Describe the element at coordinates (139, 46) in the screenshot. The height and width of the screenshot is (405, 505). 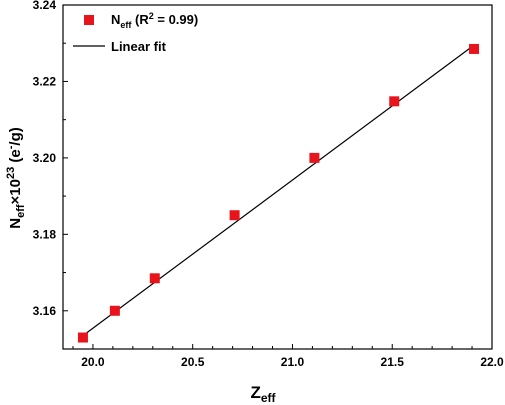
I see `legend-label-linear-fit: Linear fit` at that location.